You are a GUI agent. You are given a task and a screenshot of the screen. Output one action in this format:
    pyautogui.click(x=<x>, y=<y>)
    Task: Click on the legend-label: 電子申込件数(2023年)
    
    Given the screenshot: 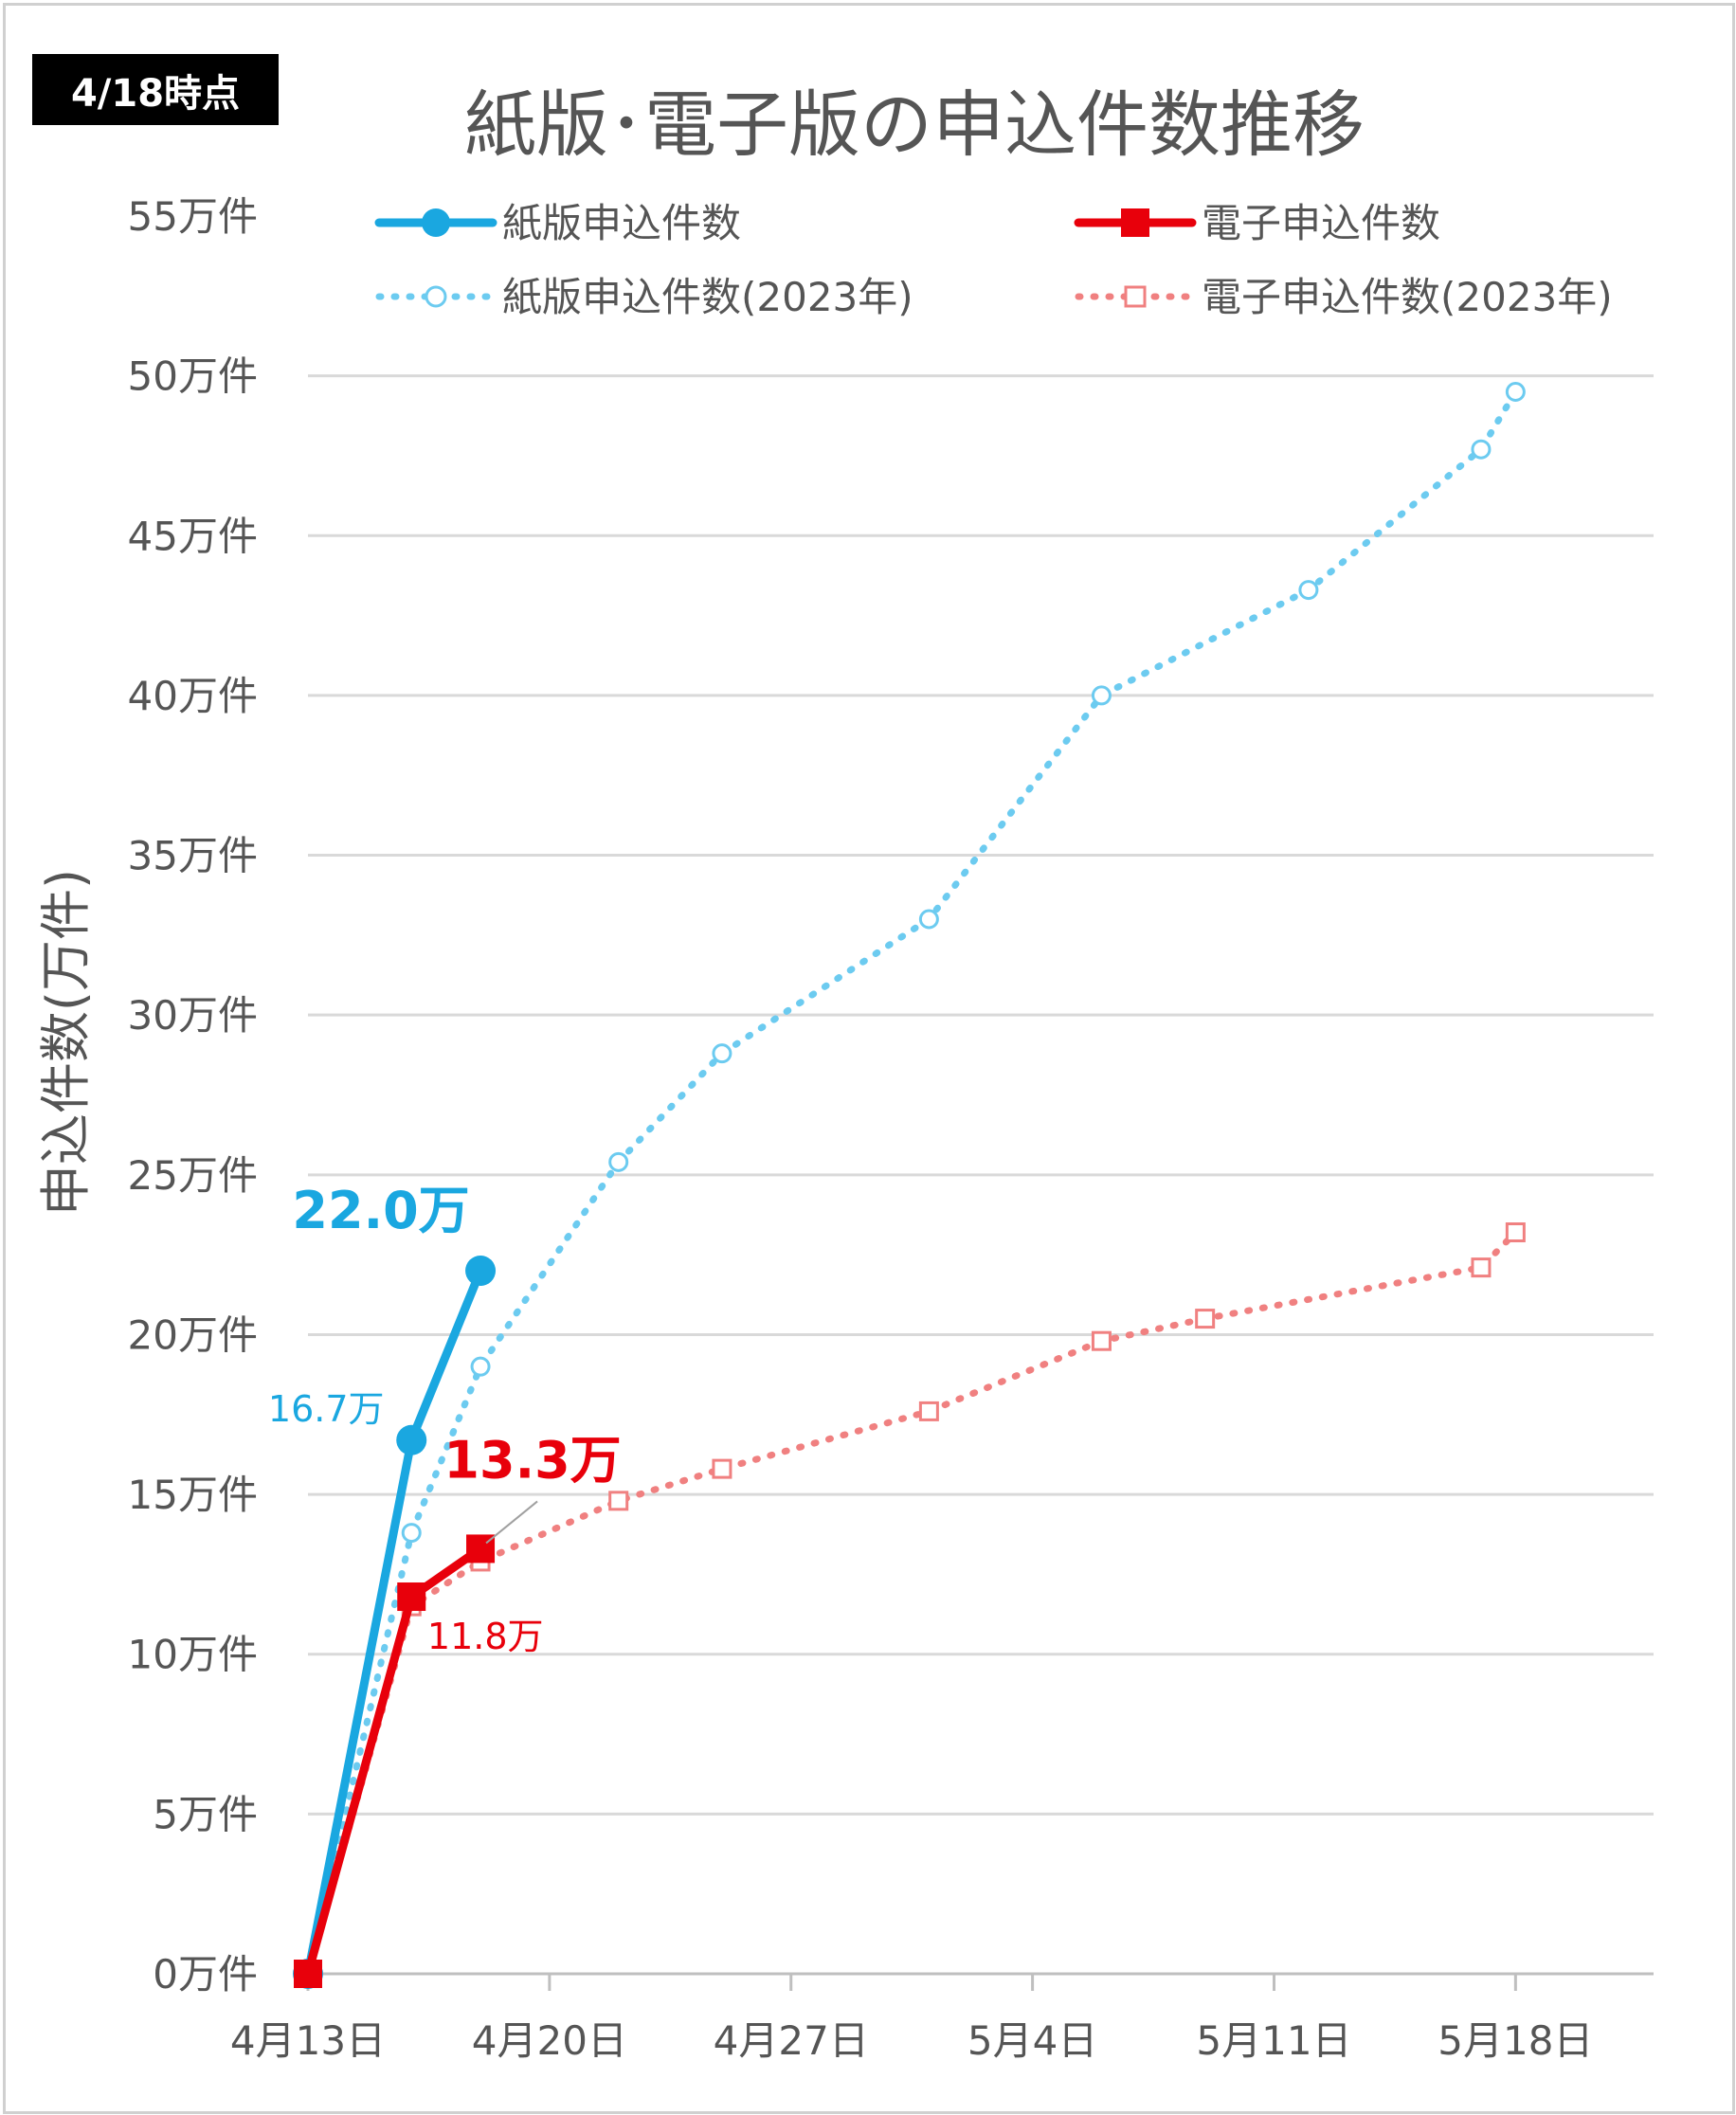 What is the action you would take?
    pyautogui.click(x=1407, y=297)
    